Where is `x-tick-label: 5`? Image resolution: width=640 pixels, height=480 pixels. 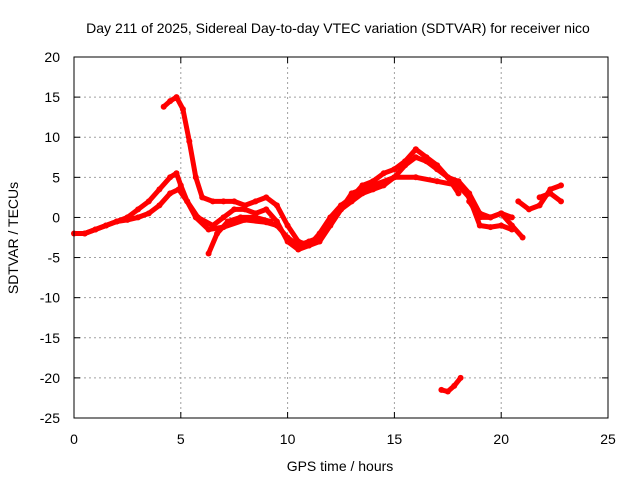 x-tick-label: 5 is located at coordinates (181, 439).